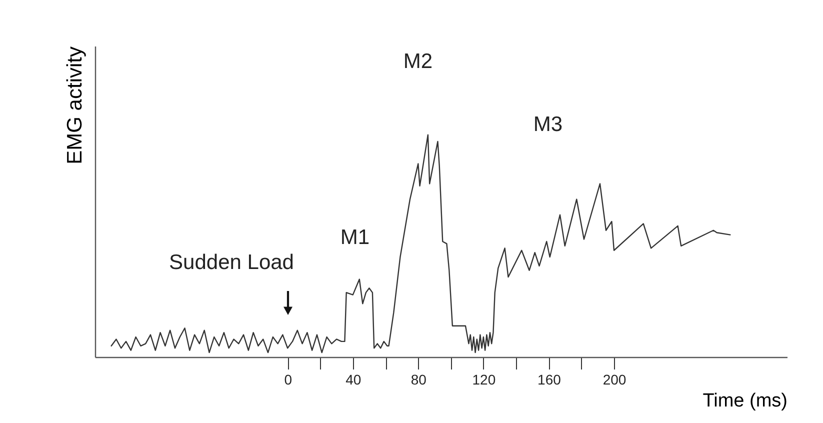 The height and width of the screenshot is (423, 823). Describe the element at coordinates (418, 61) in the screenshot. I see `text: M2` at that location.